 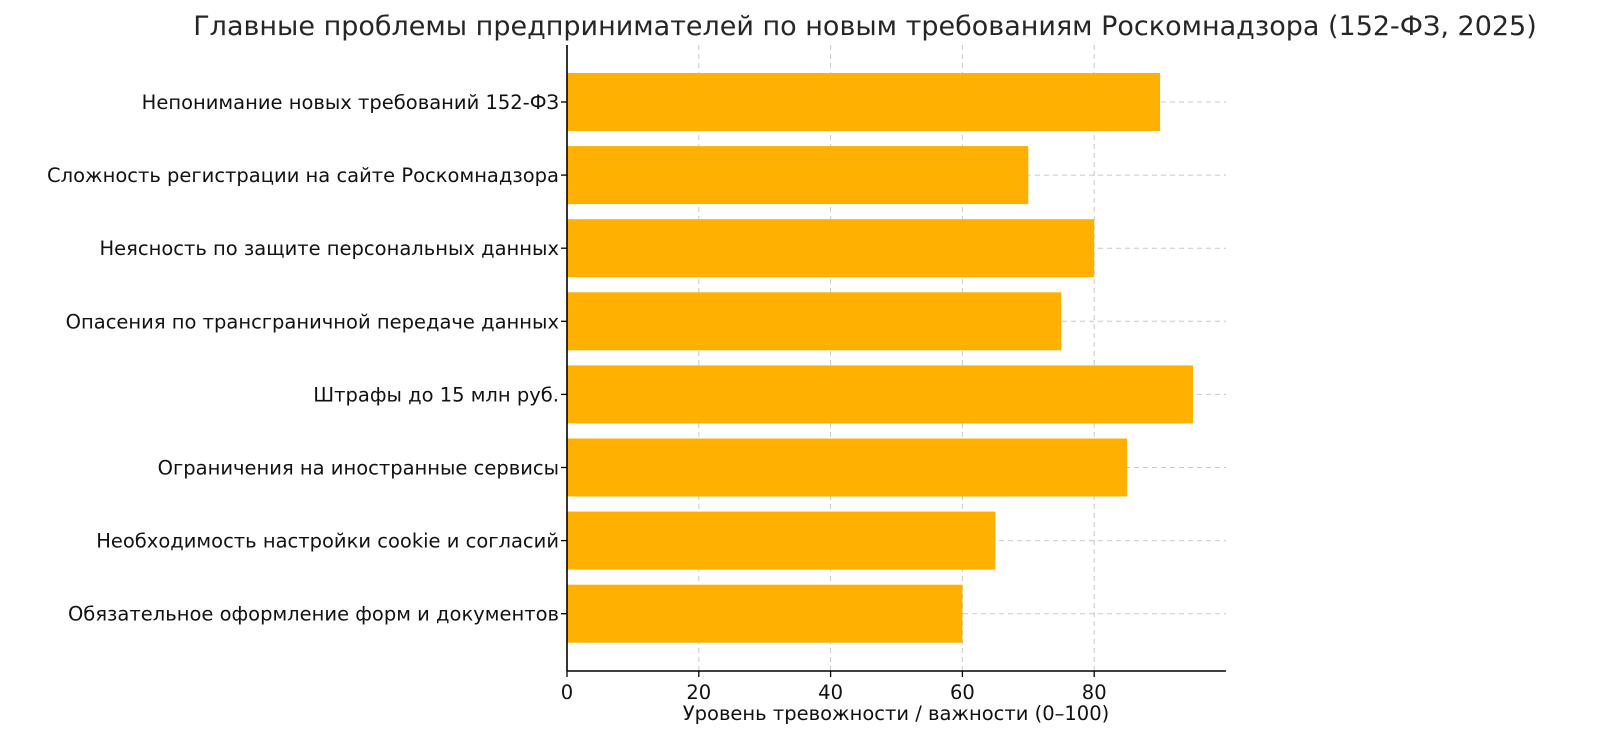 I want to click on x-tick-label-80: 80, so click(x=1094, y=692).